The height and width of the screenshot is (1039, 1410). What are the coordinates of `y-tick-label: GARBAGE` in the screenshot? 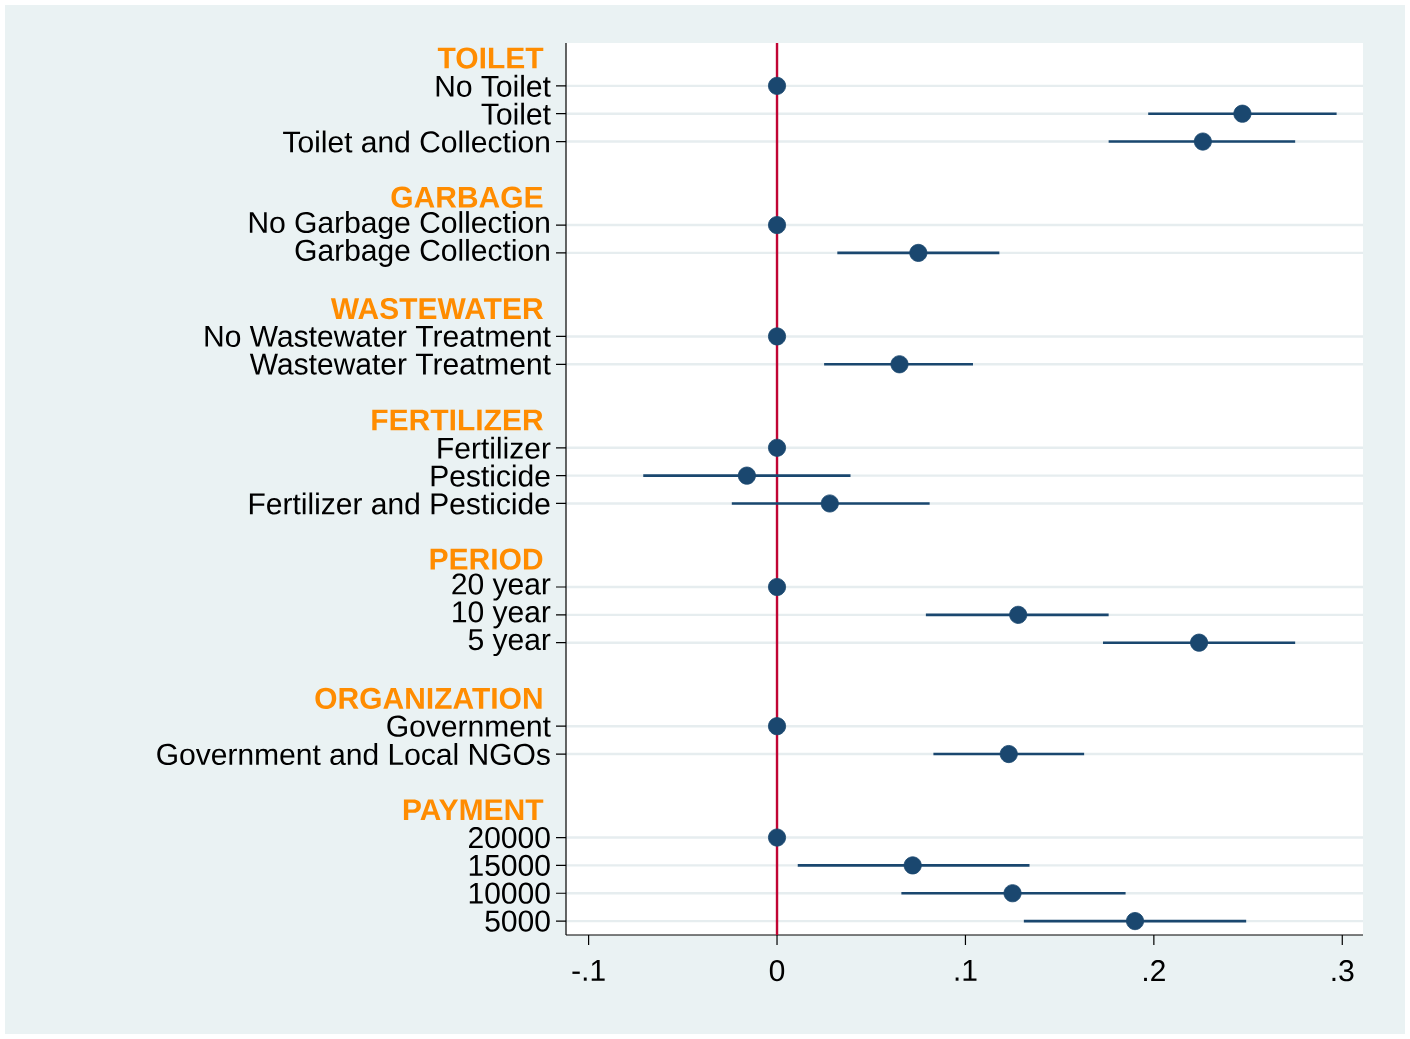 It's located at (467, 197).